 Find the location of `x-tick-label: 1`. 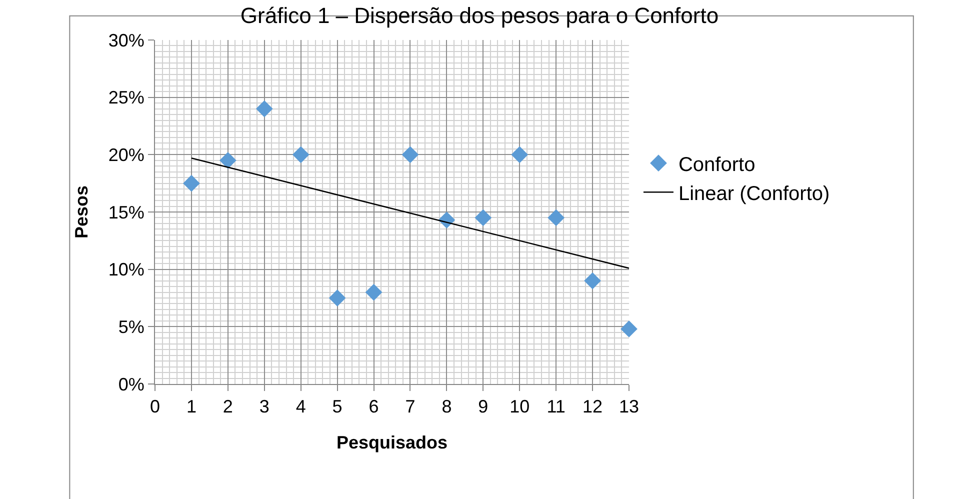

x-tick-label: 1 is located at coordinates (191, 406).